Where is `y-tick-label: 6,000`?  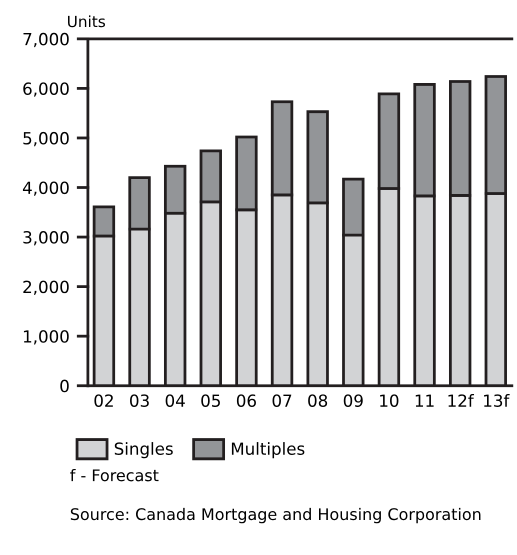
y-tick-label: 6,000 is located at coordinates (46, 89).